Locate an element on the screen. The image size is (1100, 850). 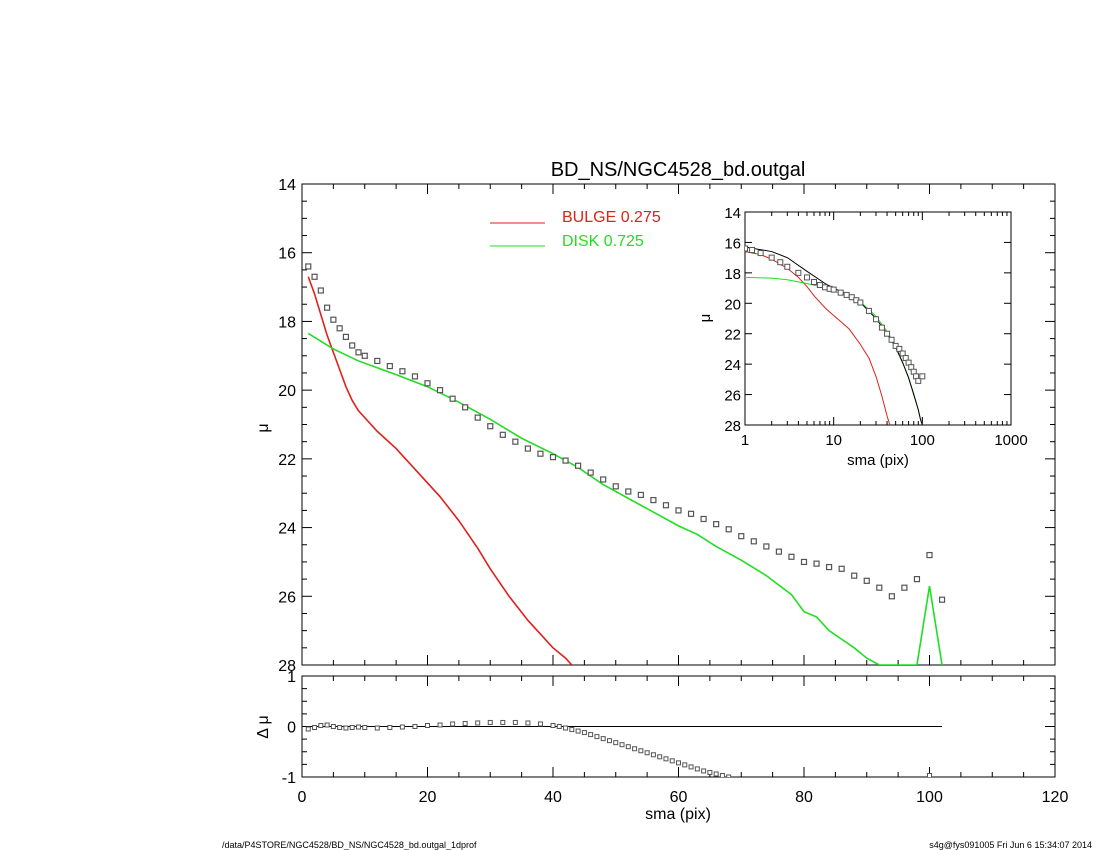
inset-ytick-label: 18 is located at coordinates (732, 274).